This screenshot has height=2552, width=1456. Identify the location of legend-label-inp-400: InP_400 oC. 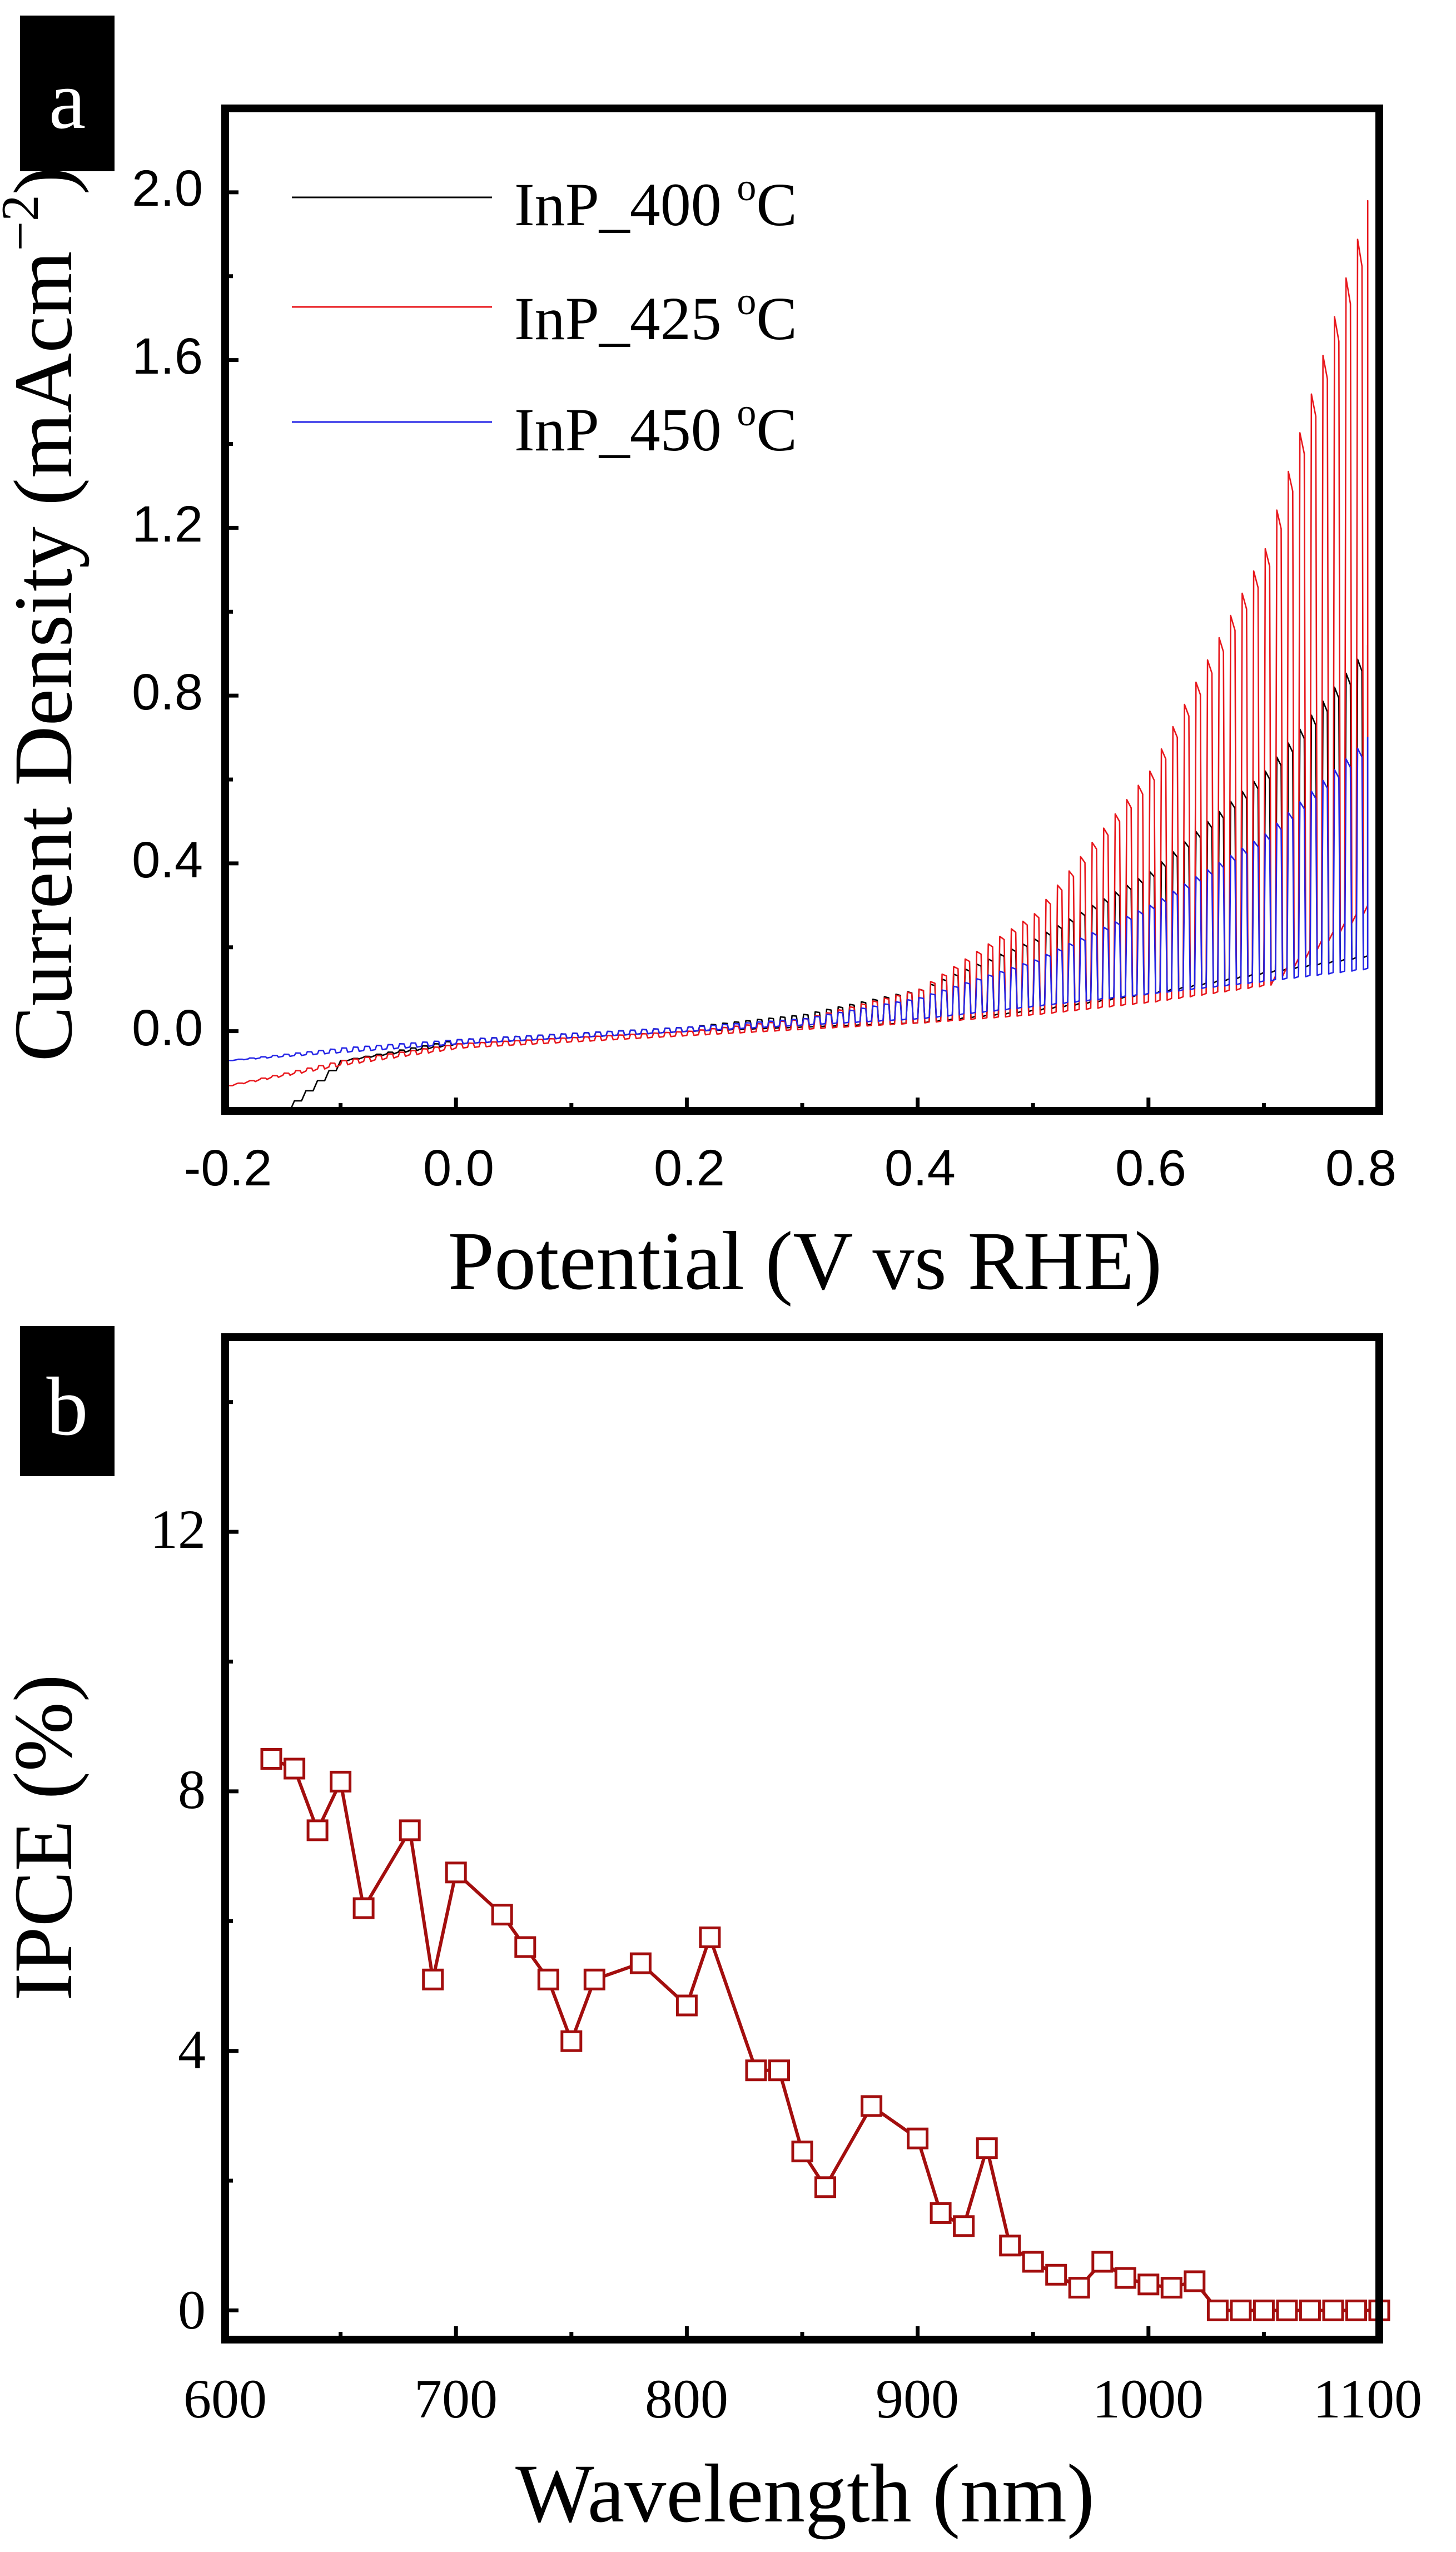
(655, 202).